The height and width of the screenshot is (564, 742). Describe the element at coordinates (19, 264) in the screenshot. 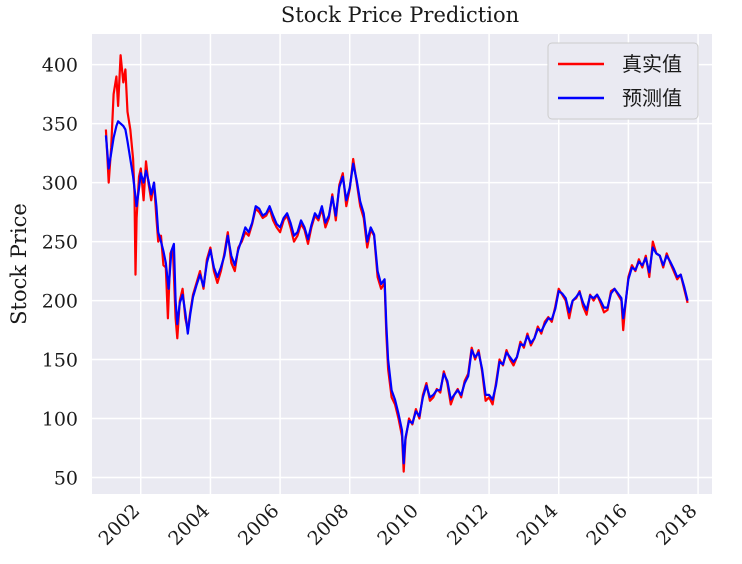

I see `y-axis-label: Stock Price` at that location.